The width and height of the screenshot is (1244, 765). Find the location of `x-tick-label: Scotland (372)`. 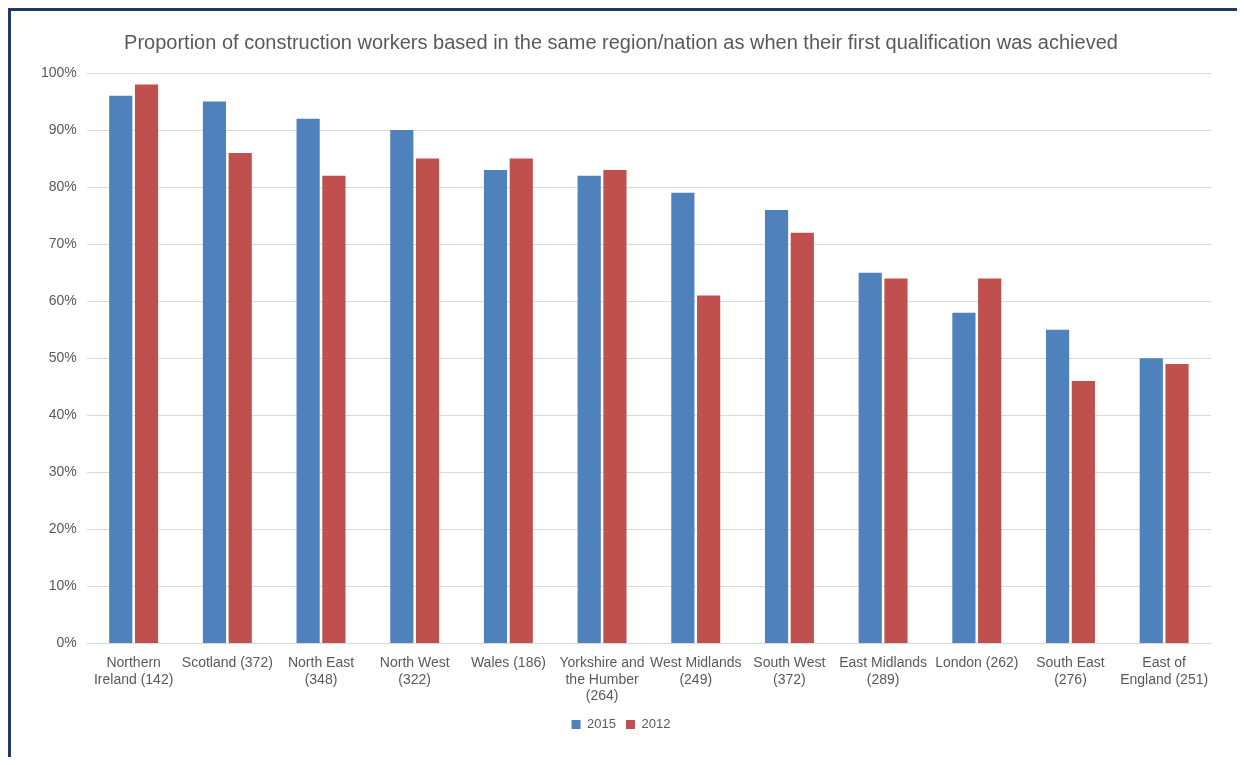

x-tick-label: Scotland (372) is located at coordinates (227, 661).